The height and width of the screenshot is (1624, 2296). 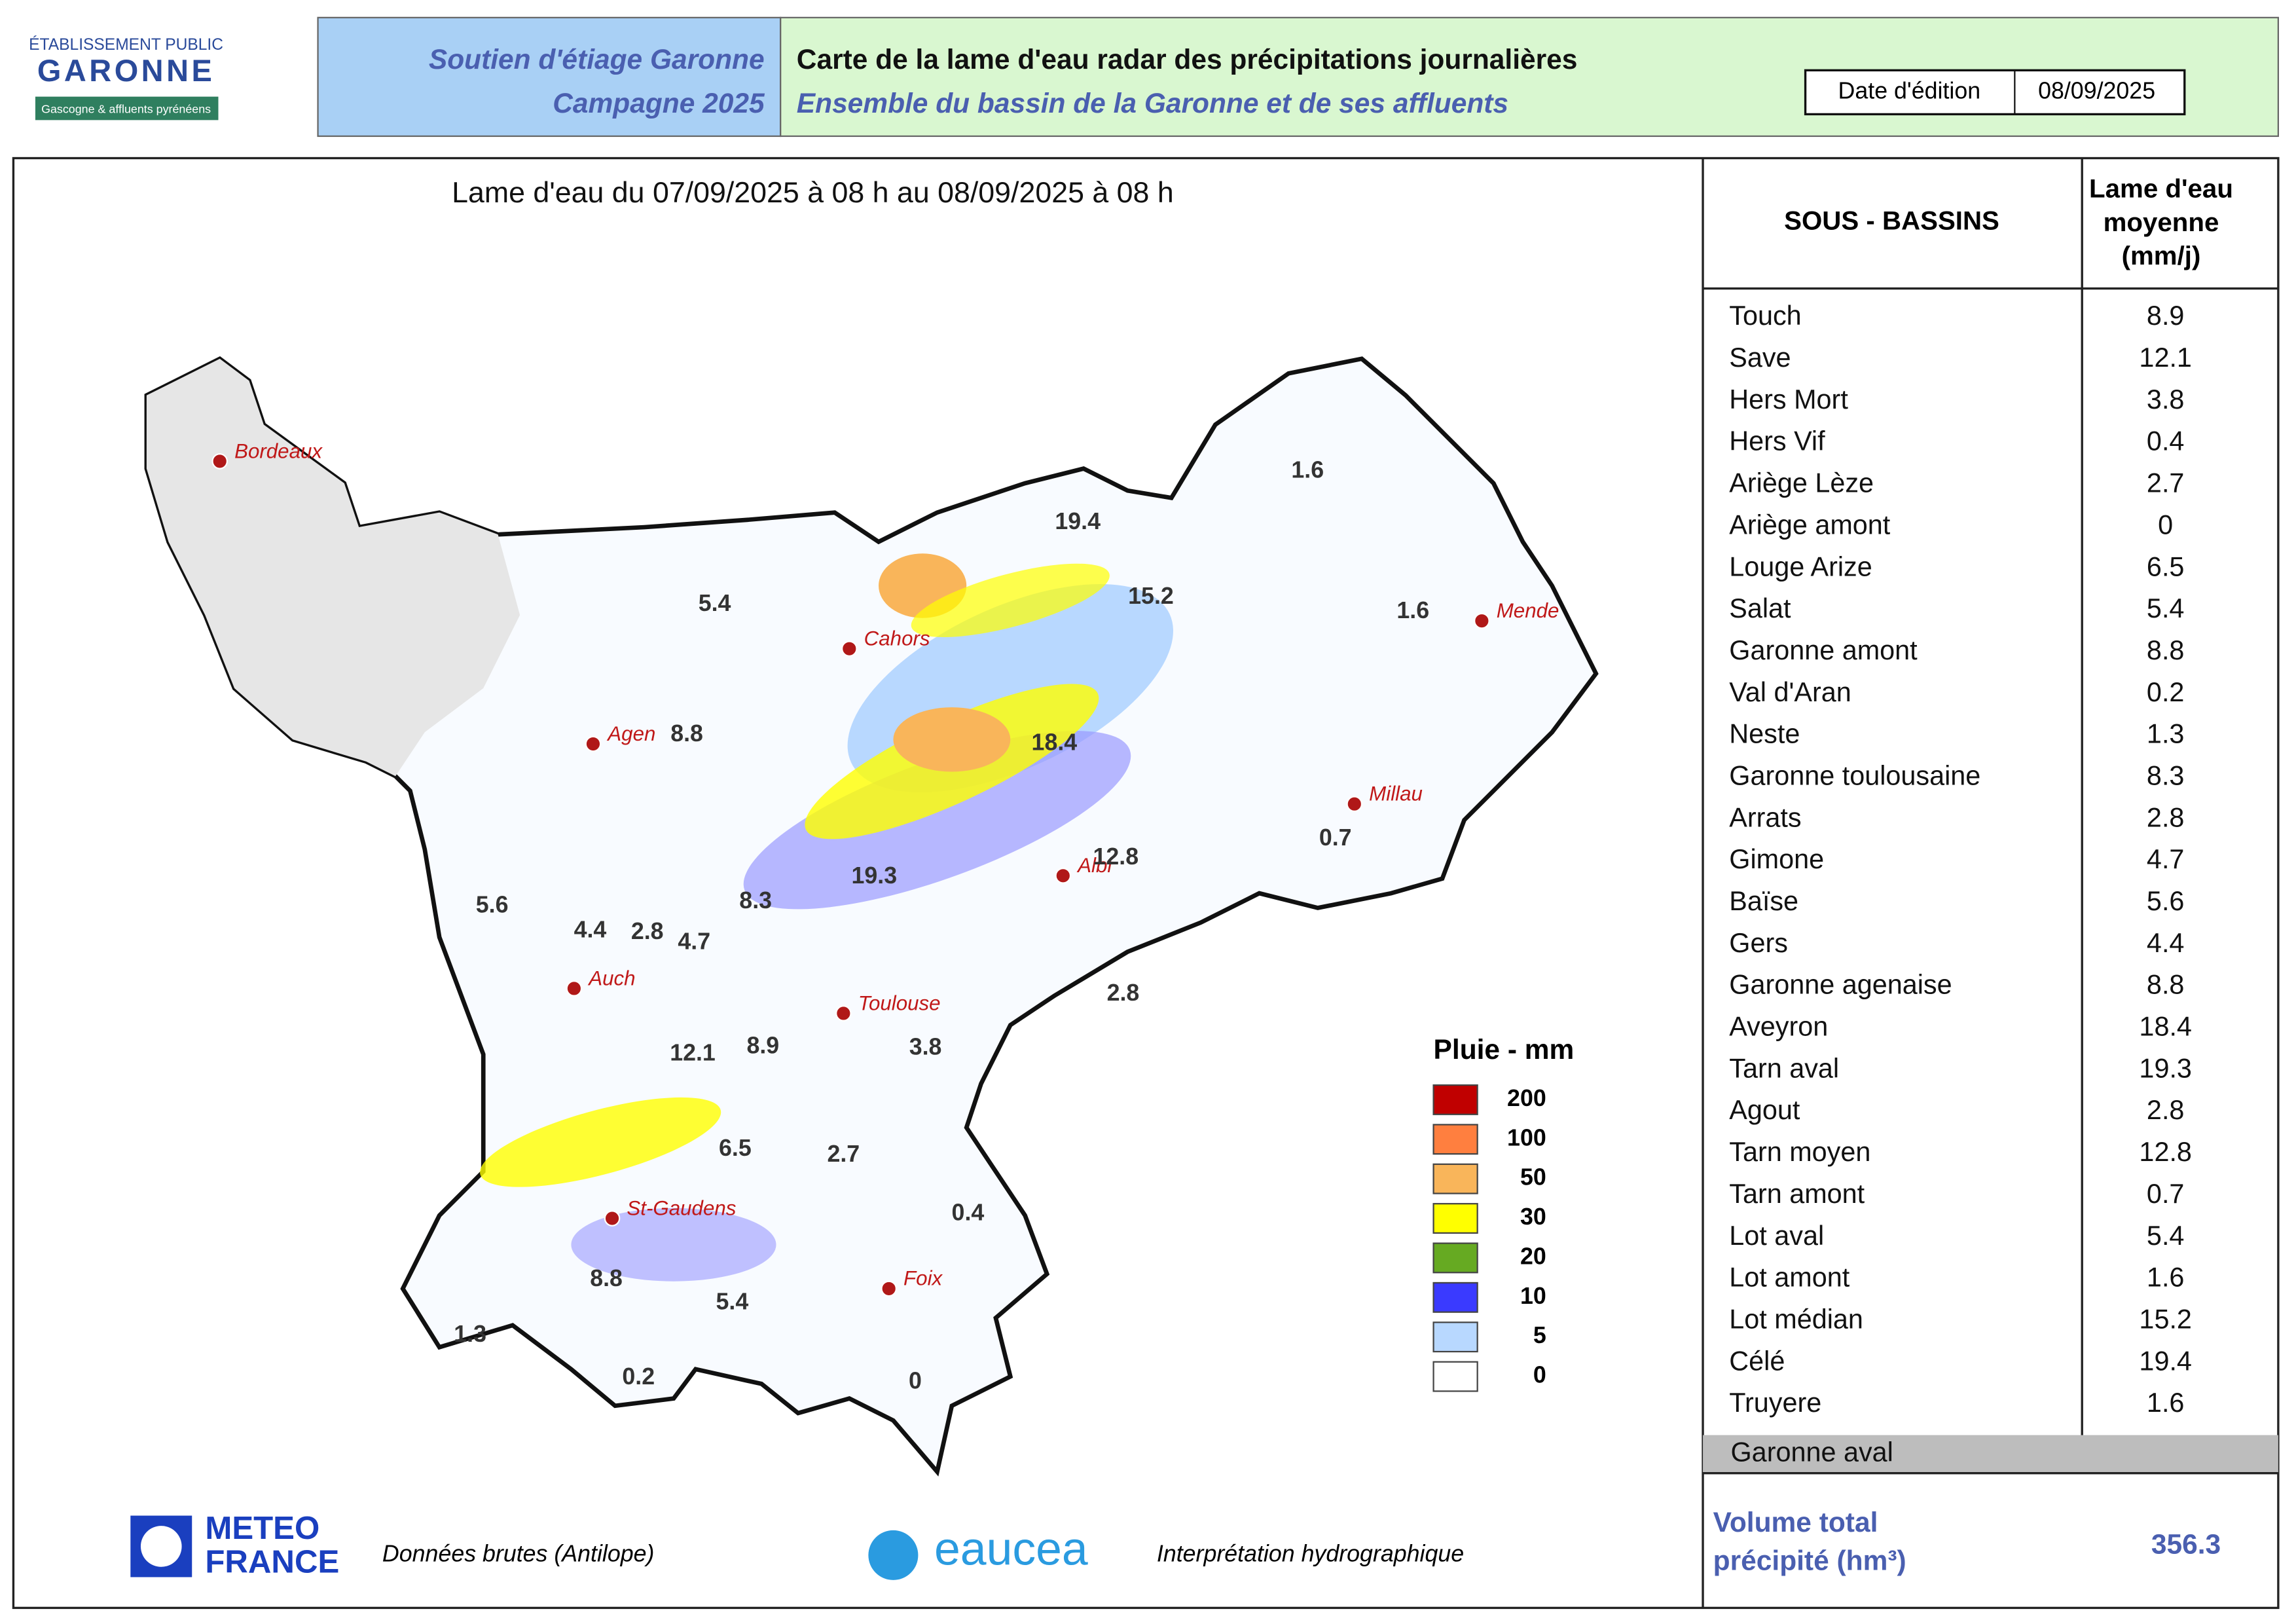 What do you see at coordinates (492, 905) in the screenshot?
I see `basin-value: 5.6` at bounding box center [492, 905].